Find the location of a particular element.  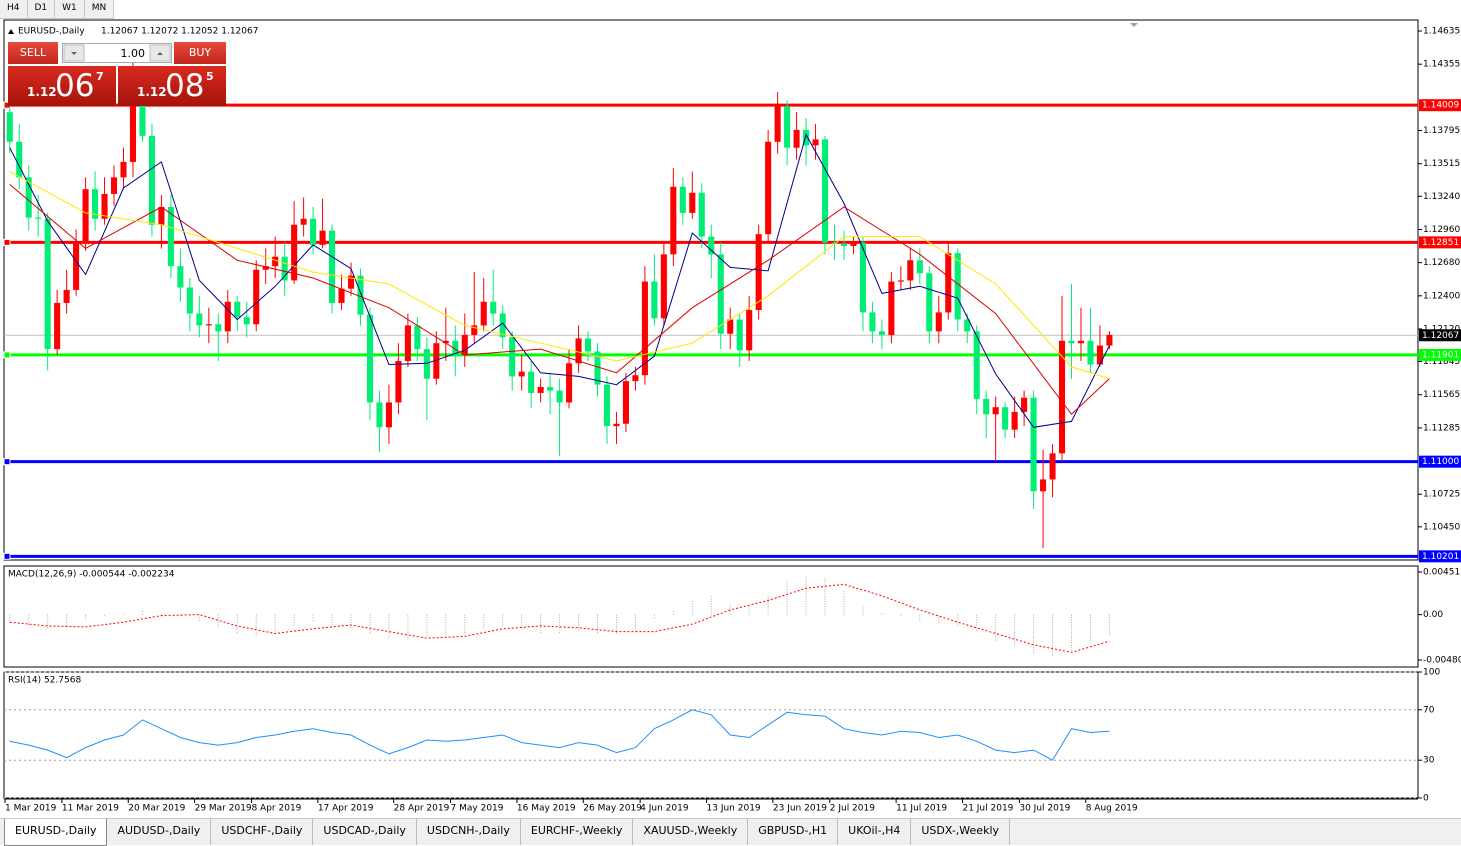

price-point: 5 is located at coordinates (210, 76).